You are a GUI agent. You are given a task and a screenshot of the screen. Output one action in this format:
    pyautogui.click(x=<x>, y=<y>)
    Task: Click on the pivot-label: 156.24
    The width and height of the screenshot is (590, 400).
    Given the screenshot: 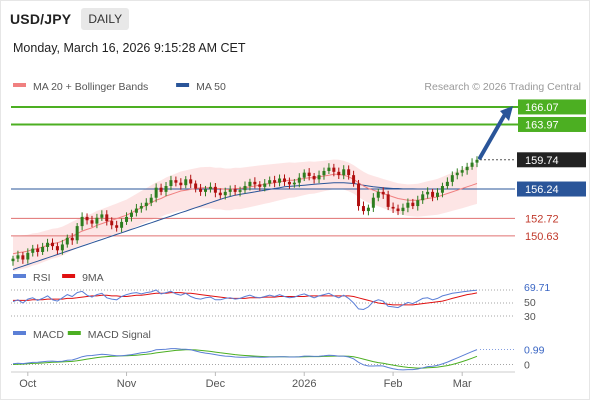 What is the action you would take?
    pyautogui.click(x=542, y=190)
    